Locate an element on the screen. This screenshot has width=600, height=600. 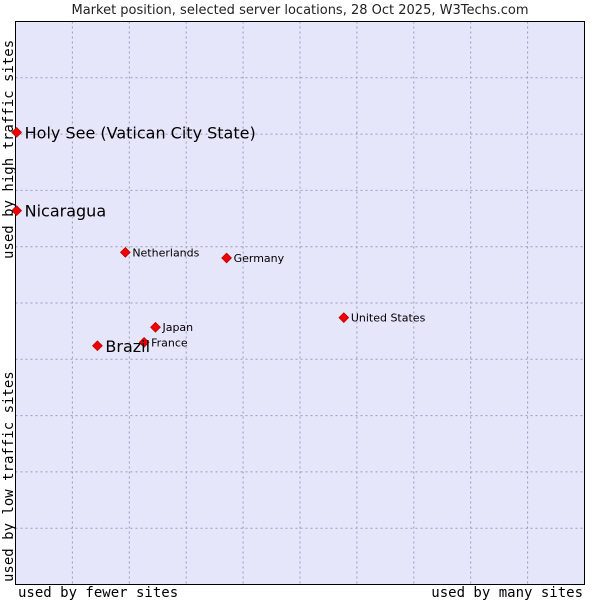
marker-united-states is located at coordinates (344, 318).